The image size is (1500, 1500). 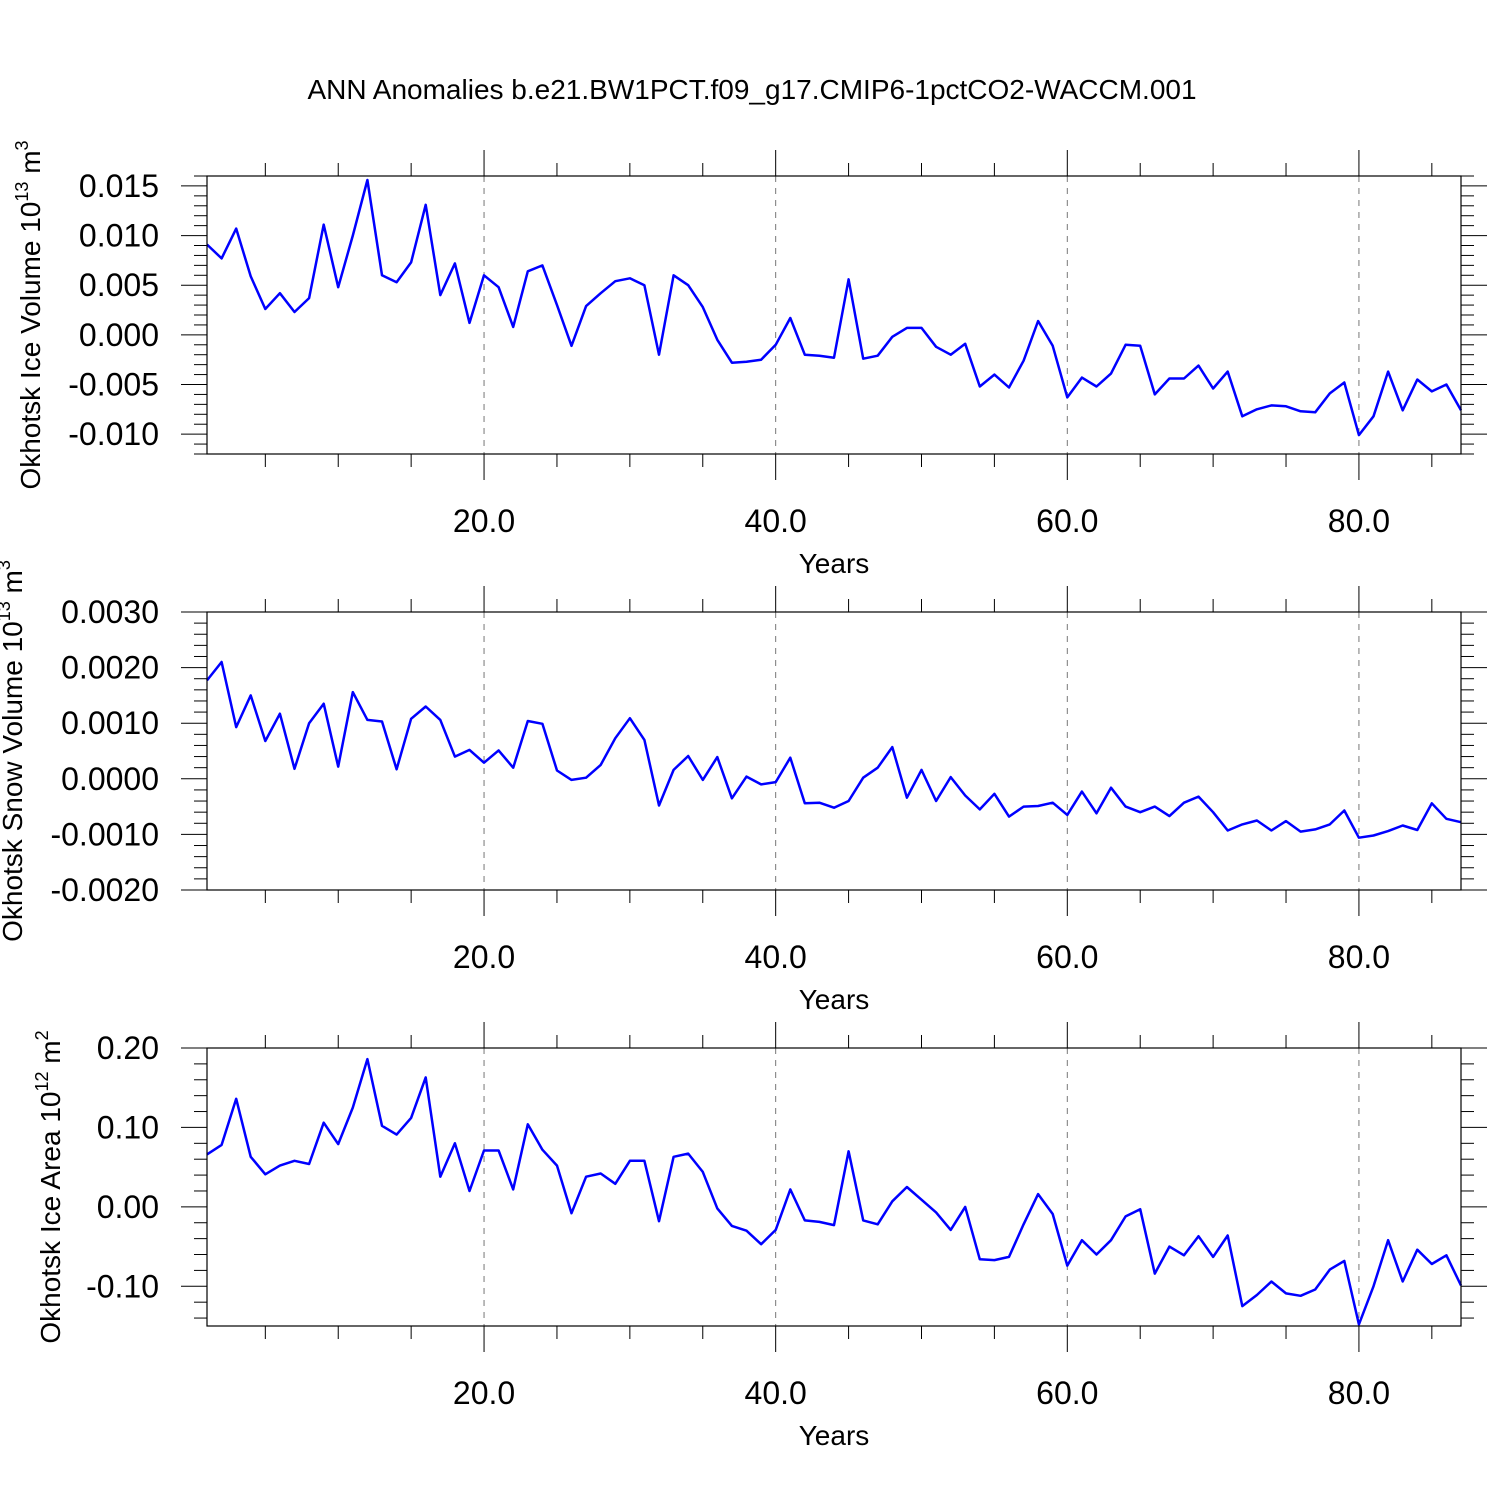 I want to click on y-axis-label: Okhotsk Snow Volume 1013 m3, so click(x=14, y=751).